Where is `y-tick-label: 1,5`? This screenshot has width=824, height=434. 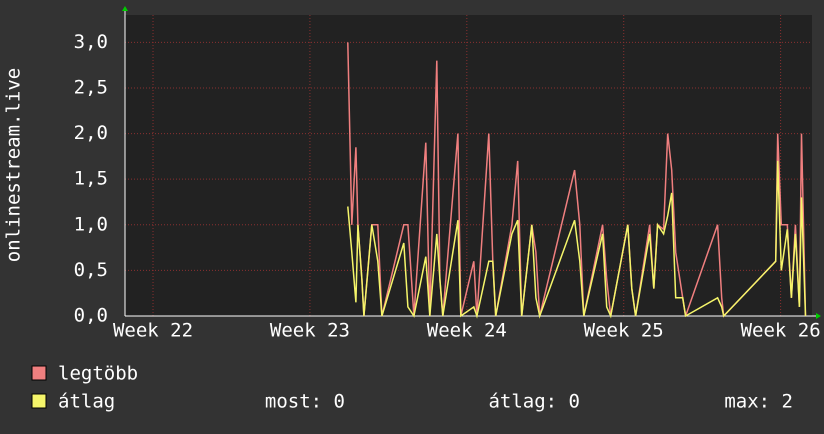 y-tick-label: 1,5 is located at coordinates (91, 179).